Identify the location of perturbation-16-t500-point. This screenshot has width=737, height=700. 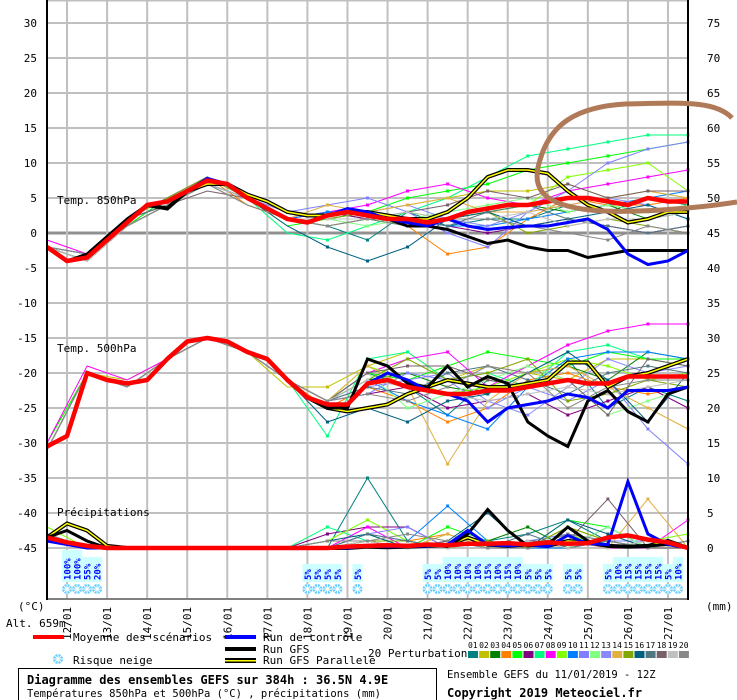
(608, 380).